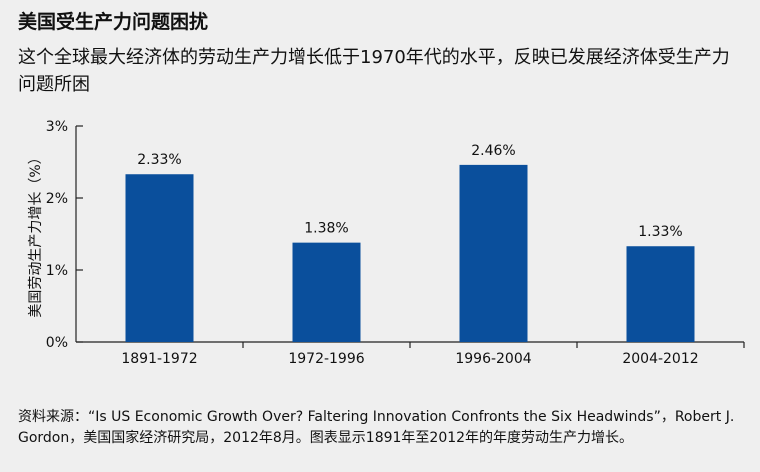 This screenshot has width=760, height=472. Describe the element at coordinates (660, 359) in the screenshot. I see `x-tick-label: 2004-2012` at that location.